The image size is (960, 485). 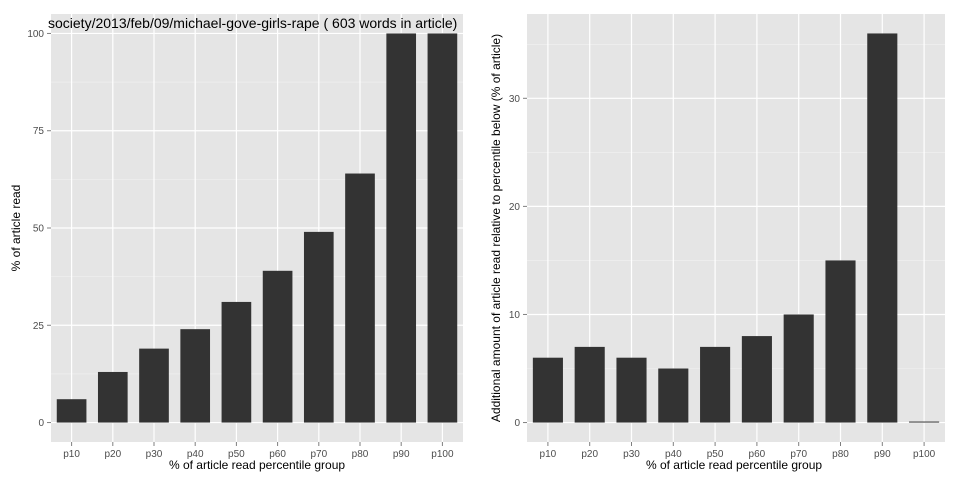 What do you see at coordinates (673, 454) in the screenshot?
I see `panel-2-x-tick-label-p40: p40` at bounding box center [673, 454].